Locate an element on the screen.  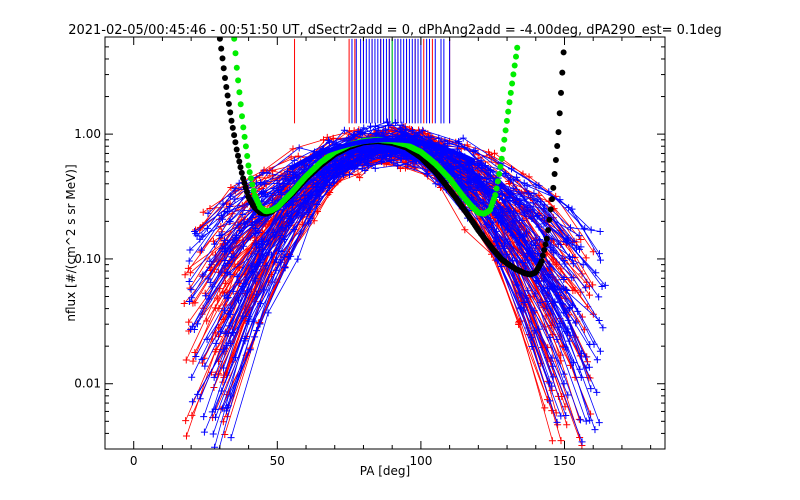
y-tick-label: 0.10 is located at coordinates (87, 259).